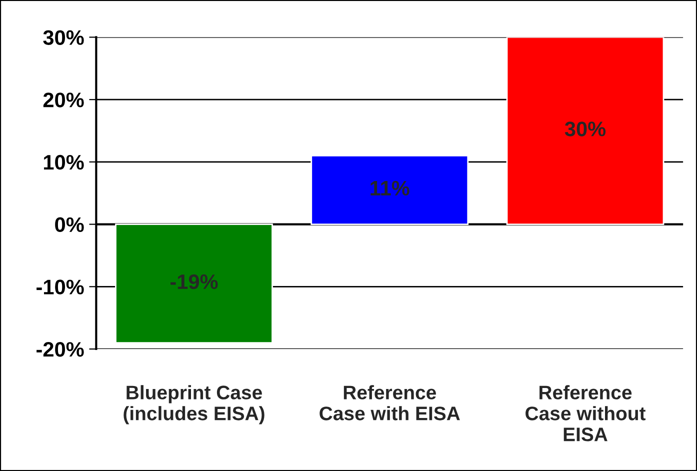 Image resolution: width=697 pixels, height=471 pixels. I want to click on x-tick-label: Blueprint Case (includes EISA), so click(194, 404).